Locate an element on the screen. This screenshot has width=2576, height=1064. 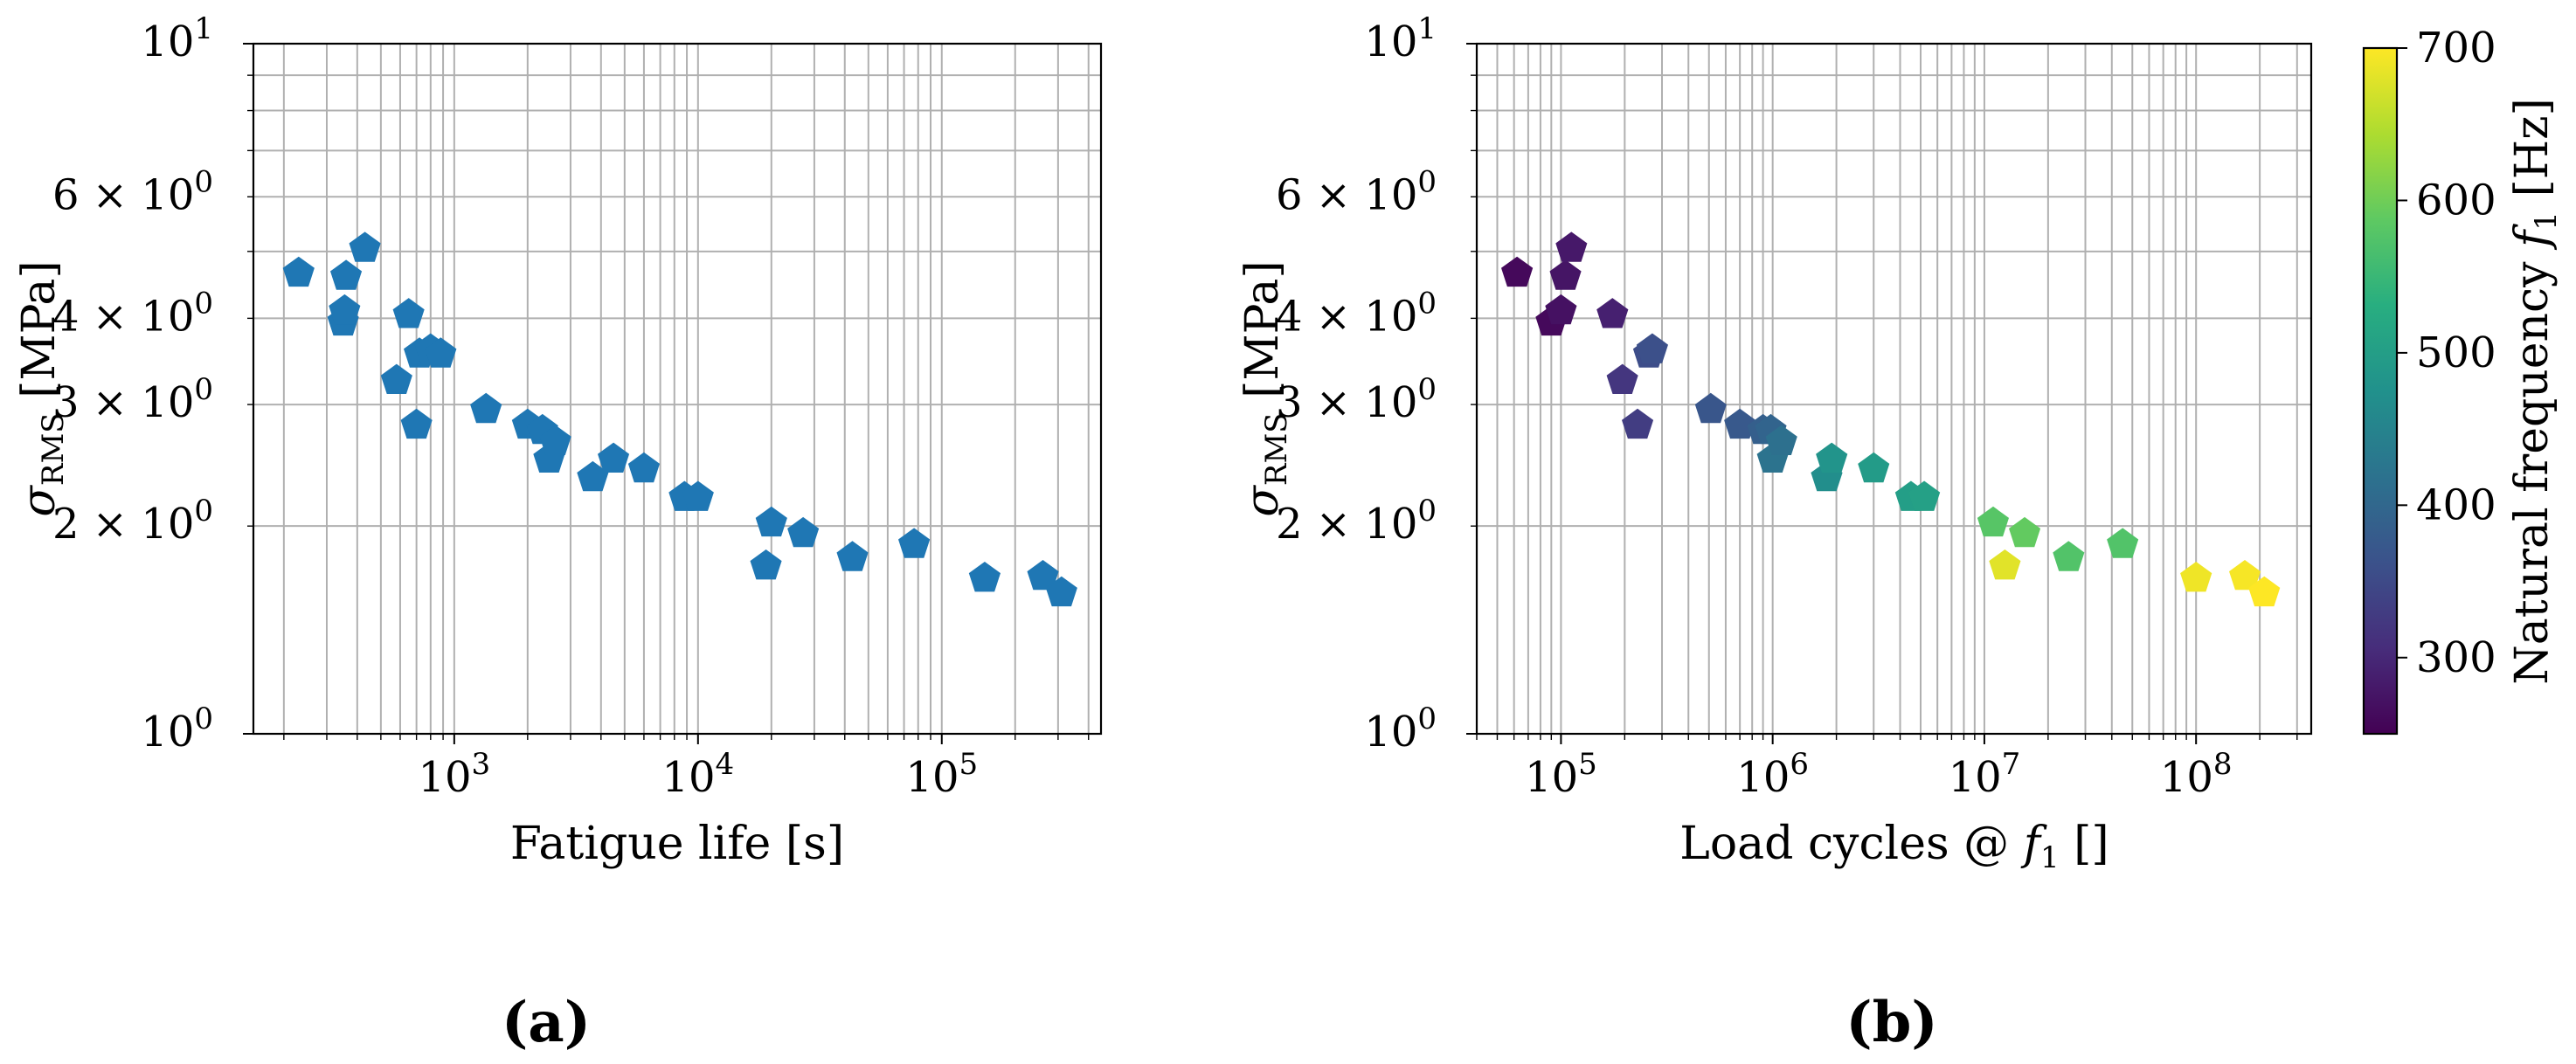
x-axis-subscript-b: 1 is located at coordinates (2050, 857).